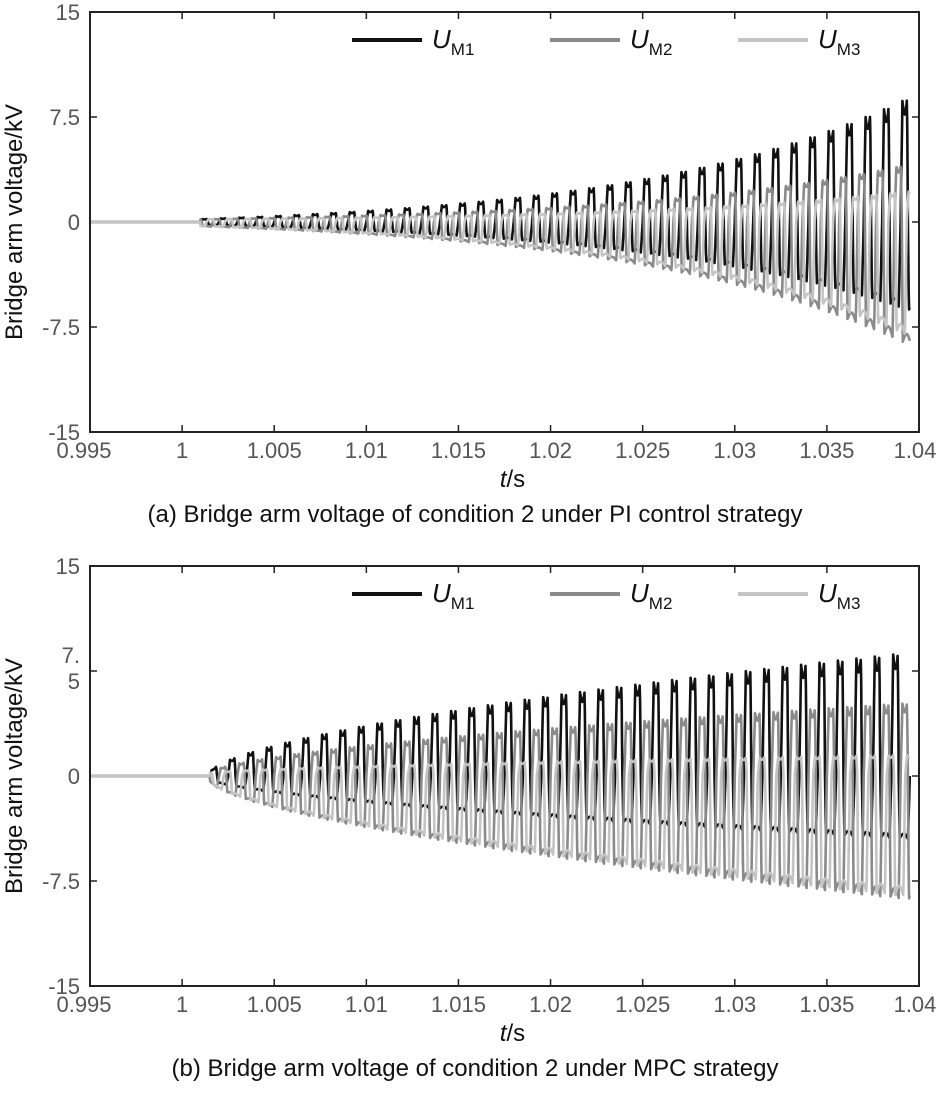  What do you see at coordinates (64, 986) in the screenshot?
I see `chart-b-ytick-label: -15` at bounding box center [64, 986].